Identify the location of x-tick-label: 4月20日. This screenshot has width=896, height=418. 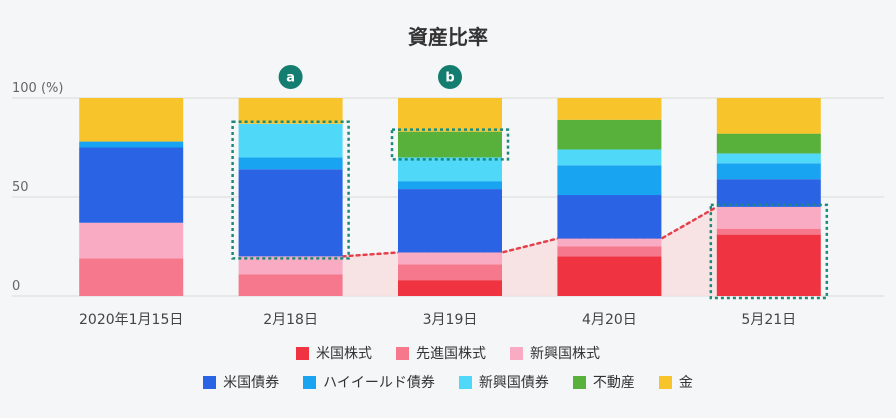
(609, 320).